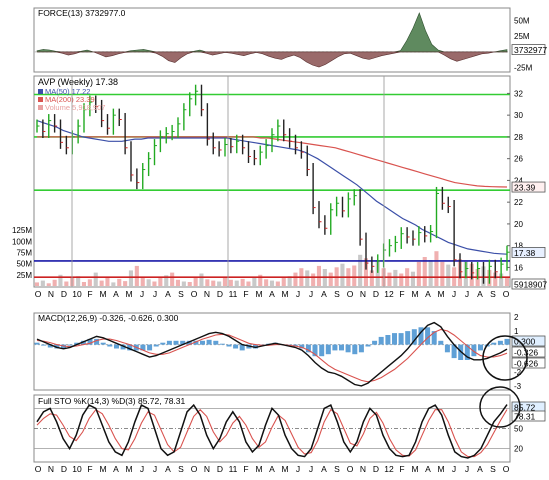 This screenshot has width=549, height=480. What do you see at coordinates (518, 224) in the screenshot?
I see `price-tick-label: 20` at bounding box center [518, 224].